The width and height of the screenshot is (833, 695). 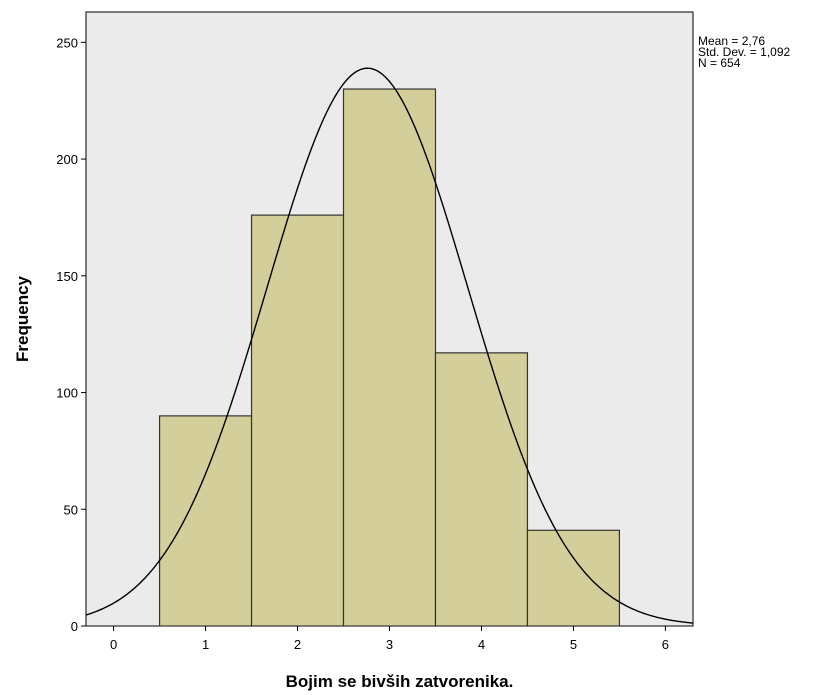 I want to click on x-tick-label: 3, so click(x=389, y=644).